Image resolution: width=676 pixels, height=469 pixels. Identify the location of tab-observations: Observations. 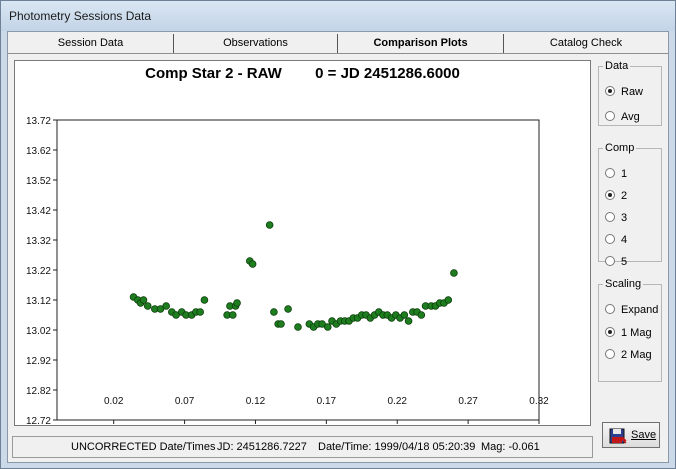
(256, 43).